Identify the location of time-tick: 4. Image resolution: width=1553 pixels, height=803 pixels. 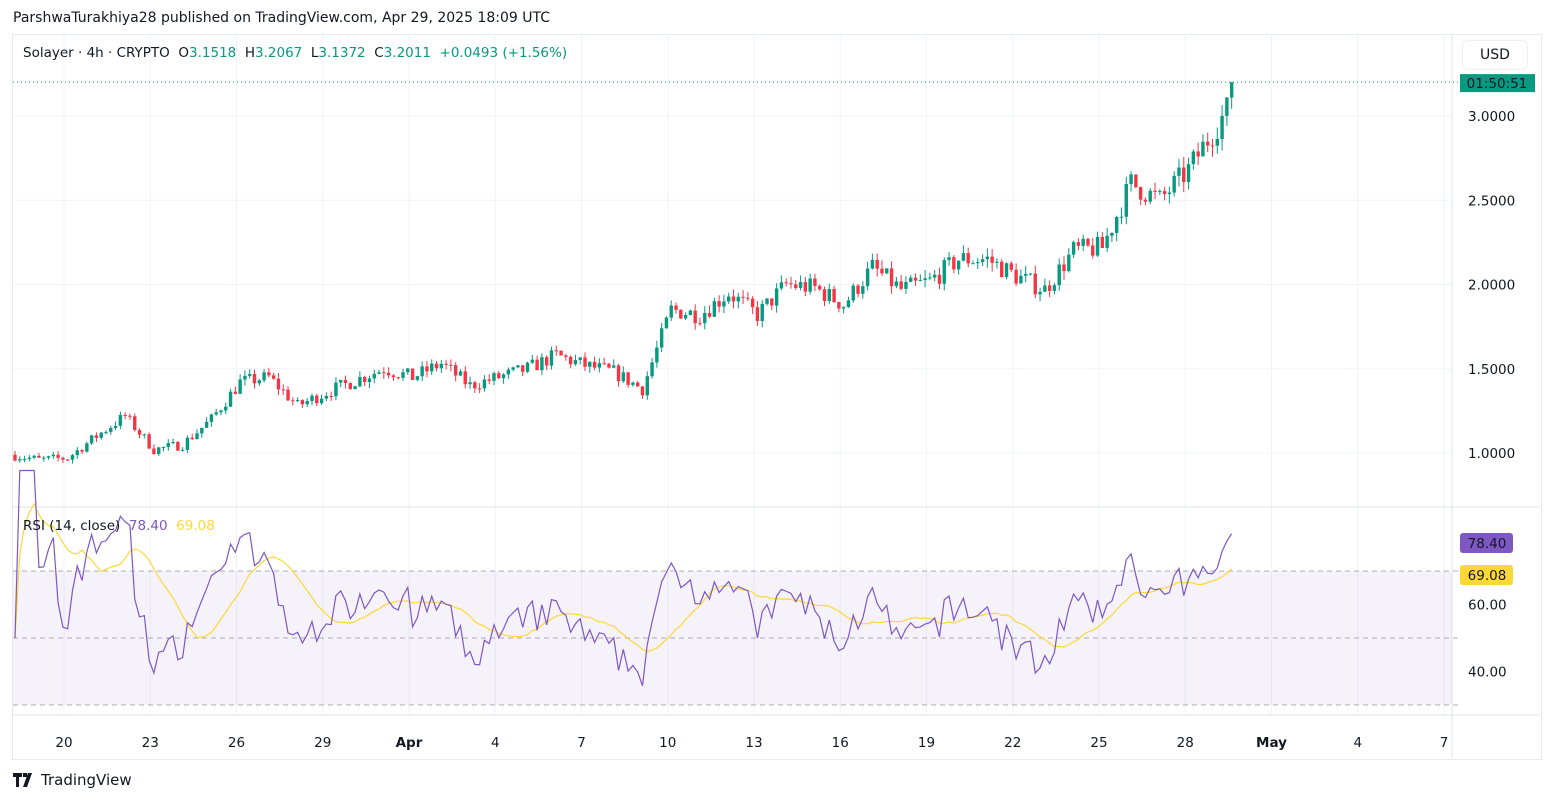
(1357, 743).